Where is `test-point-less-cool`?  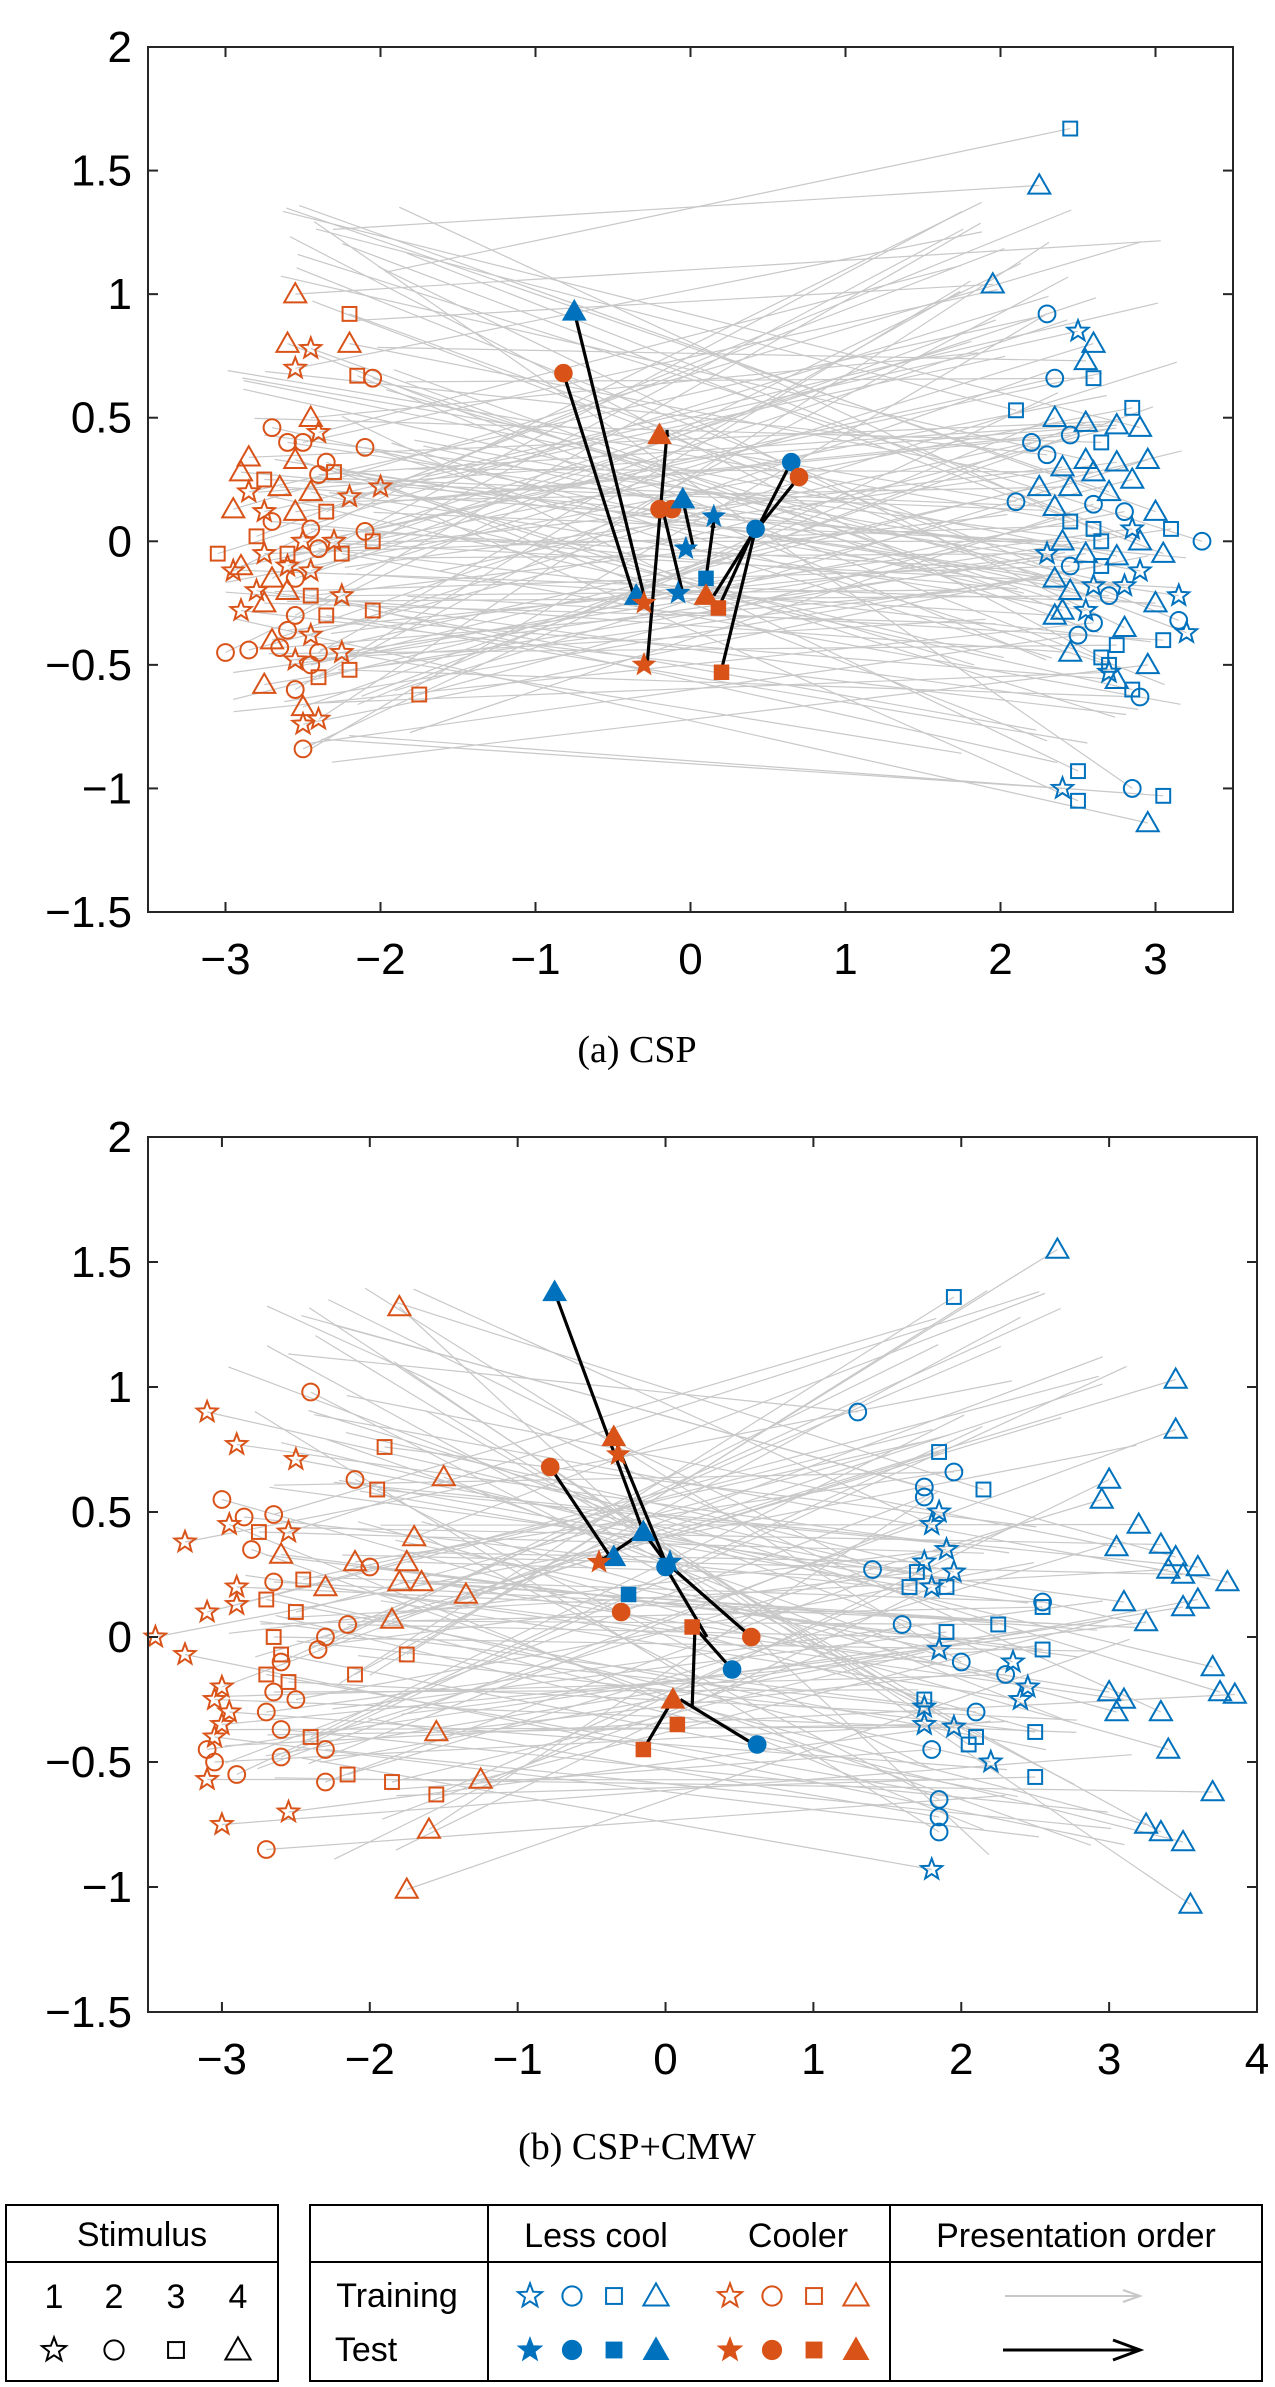 test-point-less-cool is located at coordinates (574, 309).